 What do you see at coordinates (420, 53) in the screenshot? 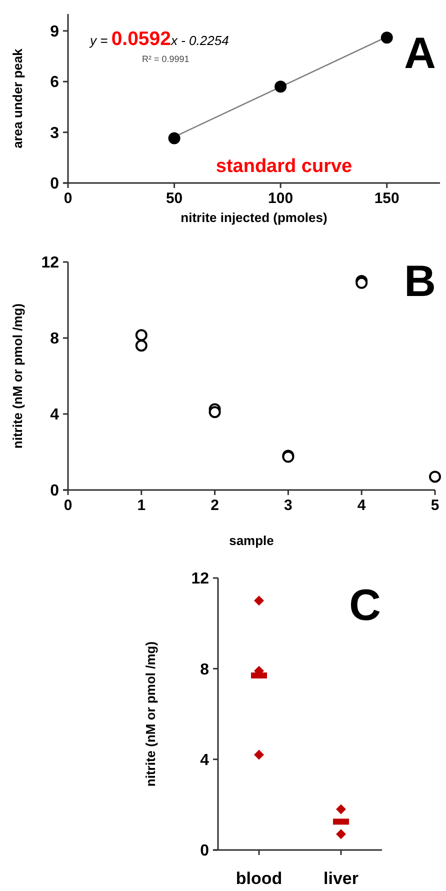
I see `annotation: A` at bounding box center [420, 53].